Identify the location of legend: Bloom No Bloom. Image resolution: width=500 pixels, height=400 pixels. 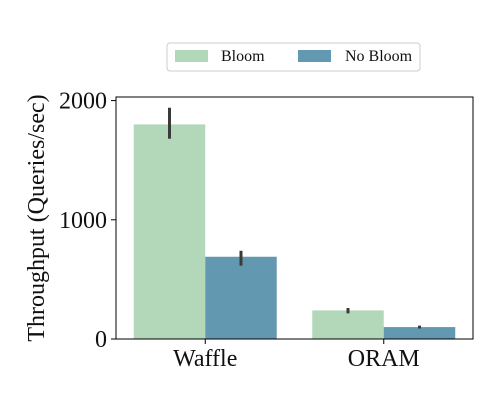
(293, 57).